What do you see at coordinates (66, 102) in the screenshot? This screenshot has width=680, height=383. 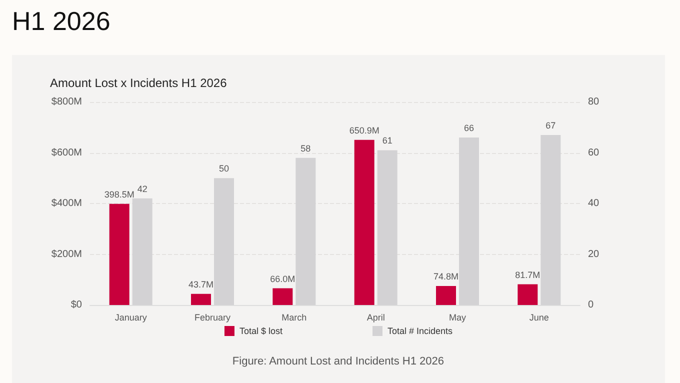 I see `y-tick-label: $800M` at bounding box center [66, 102].